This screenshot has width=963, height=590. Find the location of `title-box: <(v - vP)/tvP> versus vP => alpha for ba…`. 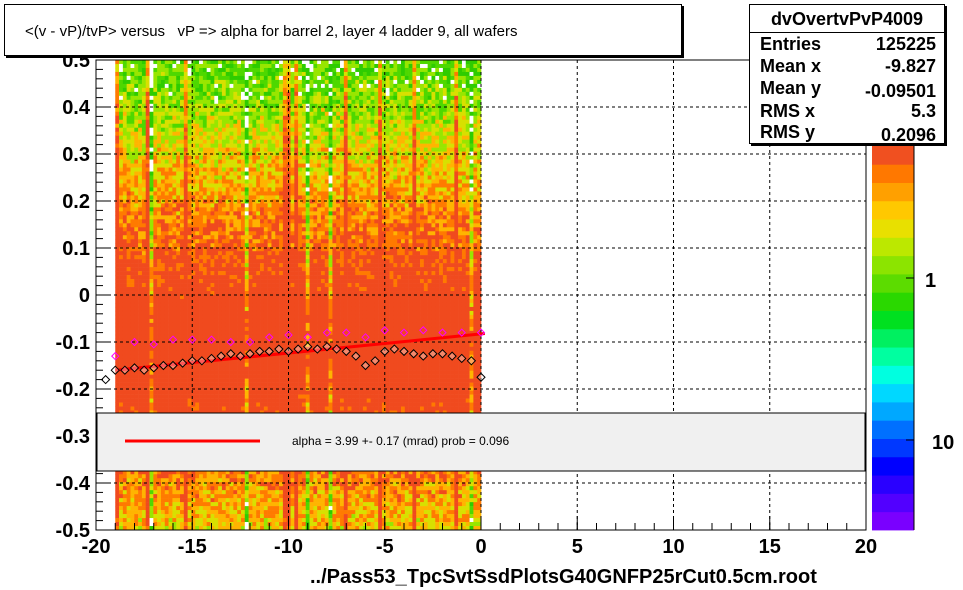

title-box: <(v - vP)/tvP> versus vP => alpha for ba… is located at coordinates (343, 30).